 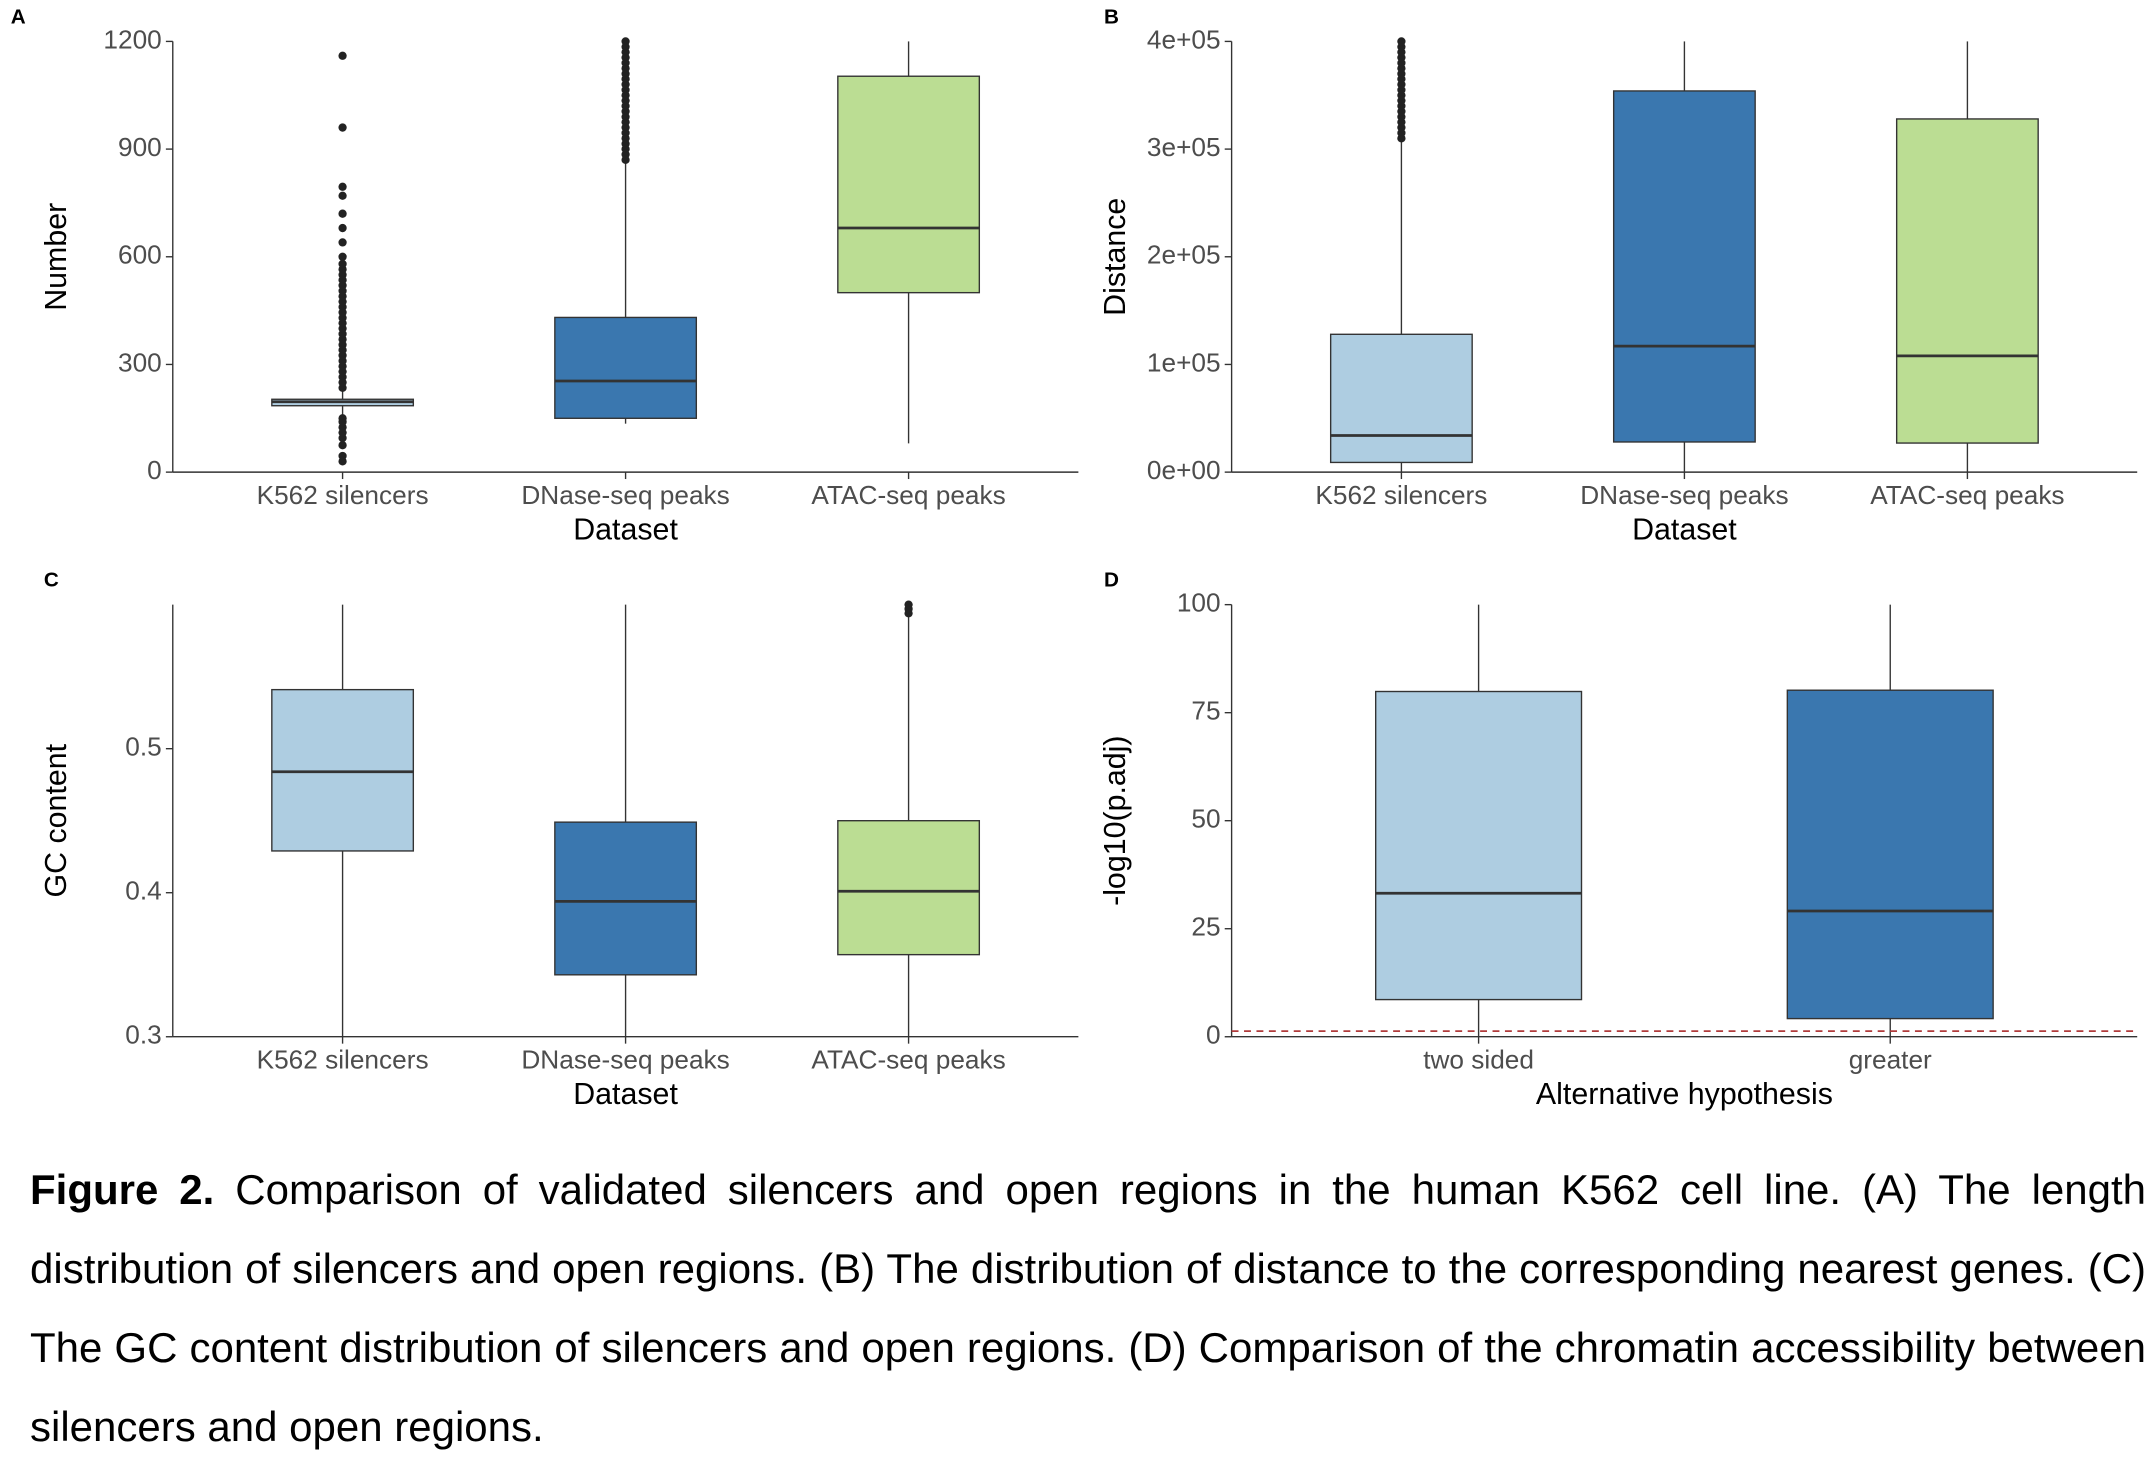 What do you see at coordinates (143, 891) in the screenshot?
I see `y-tick-label: 0.4` at bounding box center [143, 891].